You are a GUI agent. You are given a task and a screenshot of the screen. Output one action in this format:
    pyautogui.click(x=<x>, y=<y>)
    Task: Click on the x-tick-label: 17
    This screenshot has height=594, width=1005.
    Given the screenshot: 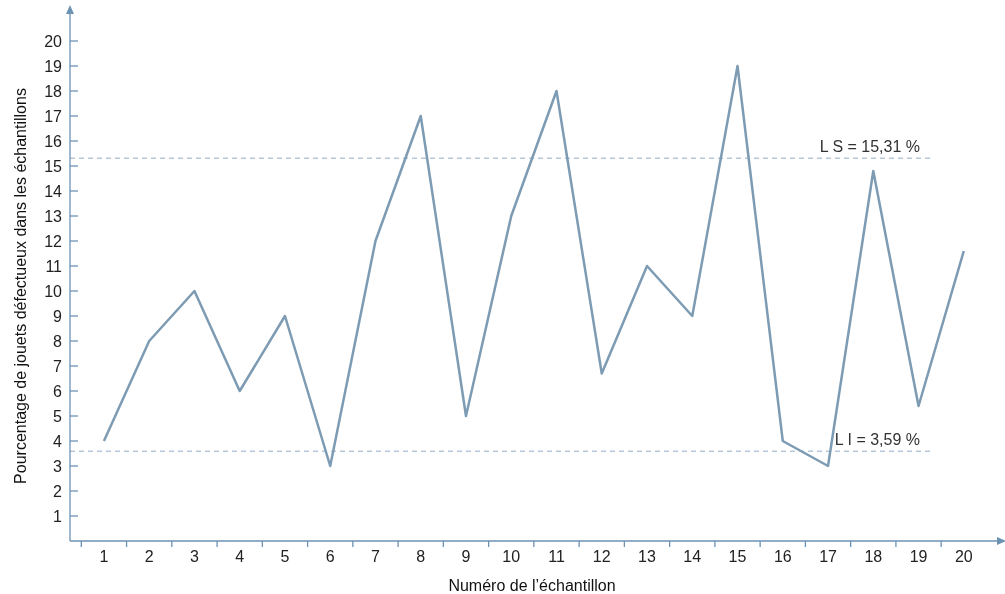 What is the action you would take?
    pyautogui.click(x=828, y=556)
    